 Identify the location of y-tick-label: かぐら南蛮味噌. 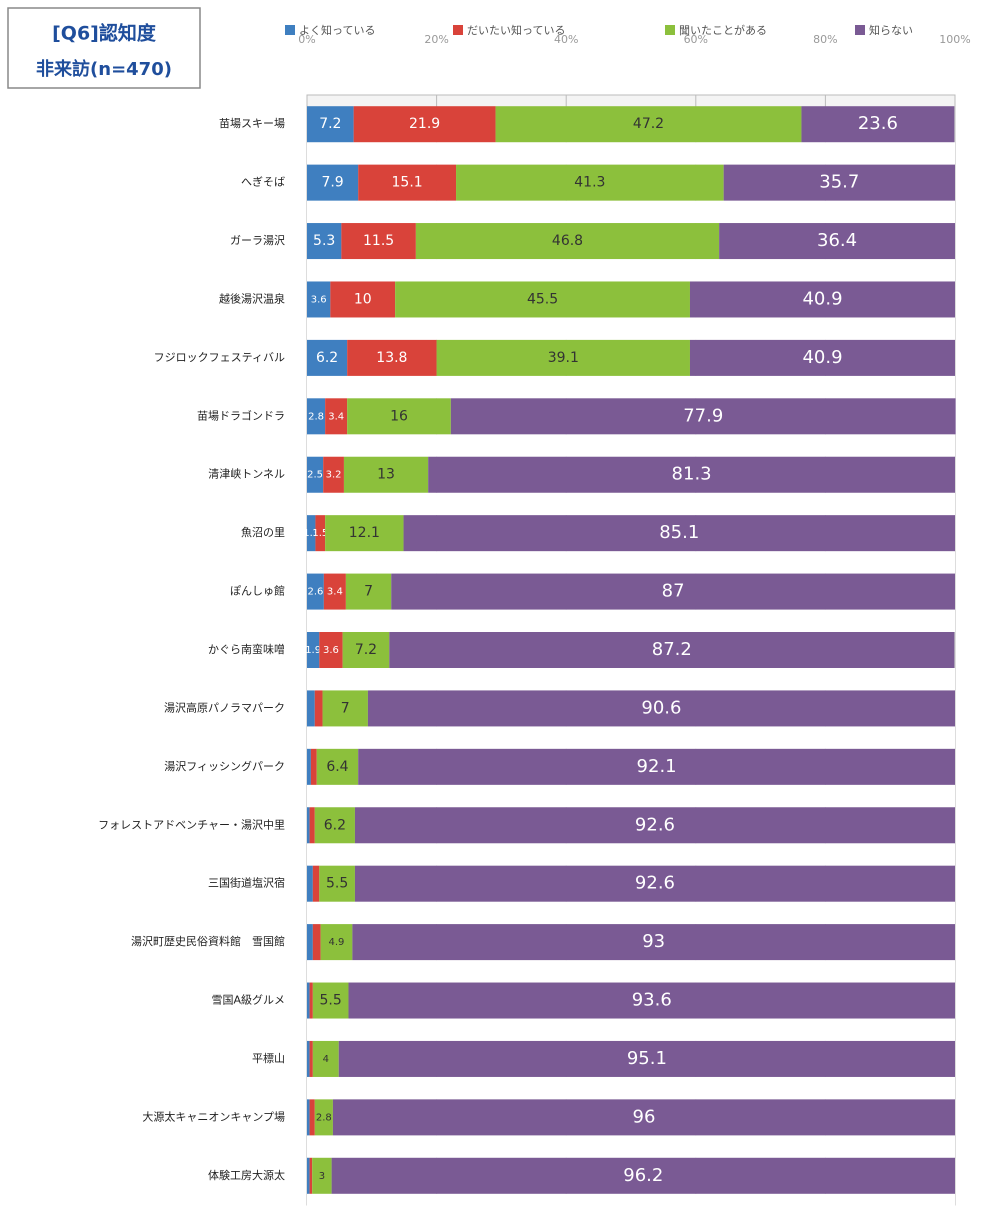
(246, 649).